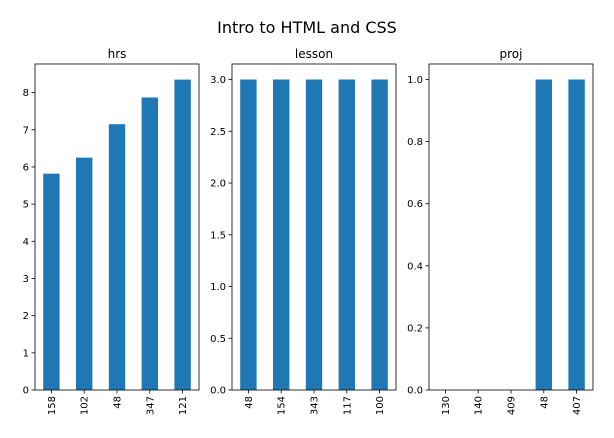 Image resolution: width=614 pixels, height=438 pixels. I want to click on x-tick-label: 407, so click(577, 405).